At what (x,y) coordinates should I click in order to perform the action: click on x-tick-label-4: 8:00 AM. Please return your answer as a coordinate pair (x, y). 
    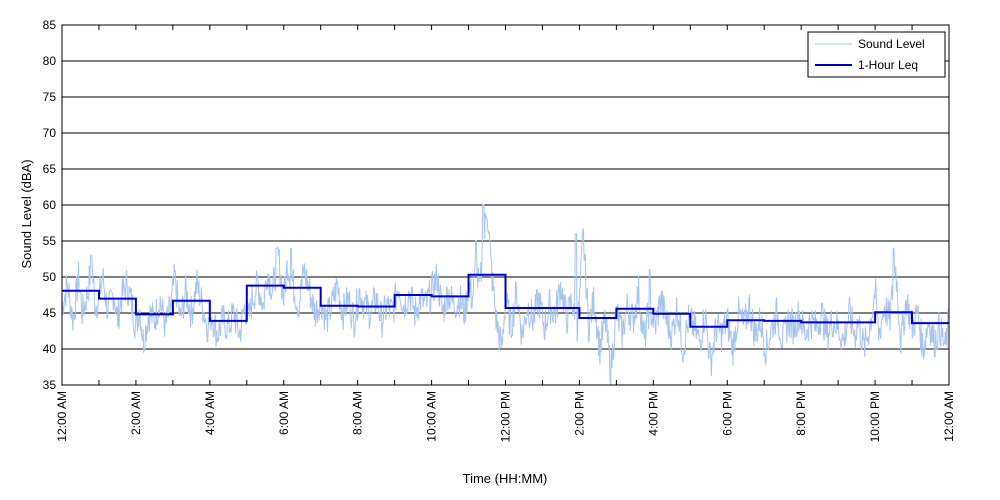
    Looking at the image, I should click on (358, 413).